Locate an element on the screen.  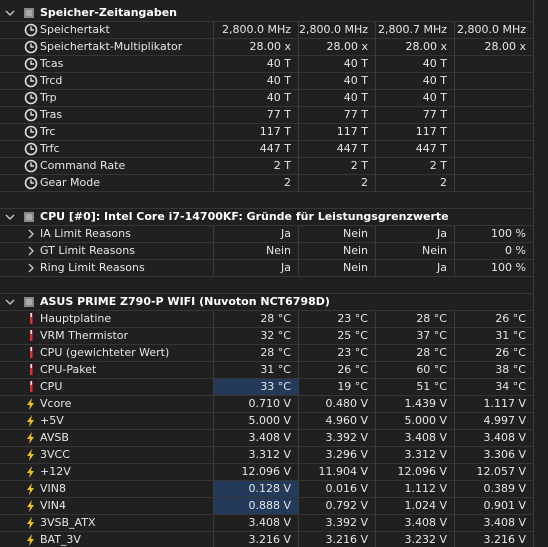
sensor-row: +12V 12.096 V 11.904 V 12.096 V 12.057 V is located at coordinates (266, 472).